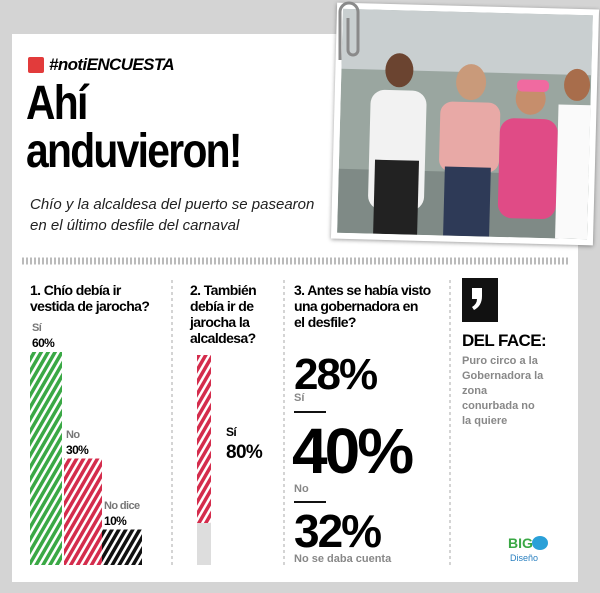 Image resolution: width=600 pixels, height=593 pixels. I want to click on bar-category: No dice, so click(122, 505).